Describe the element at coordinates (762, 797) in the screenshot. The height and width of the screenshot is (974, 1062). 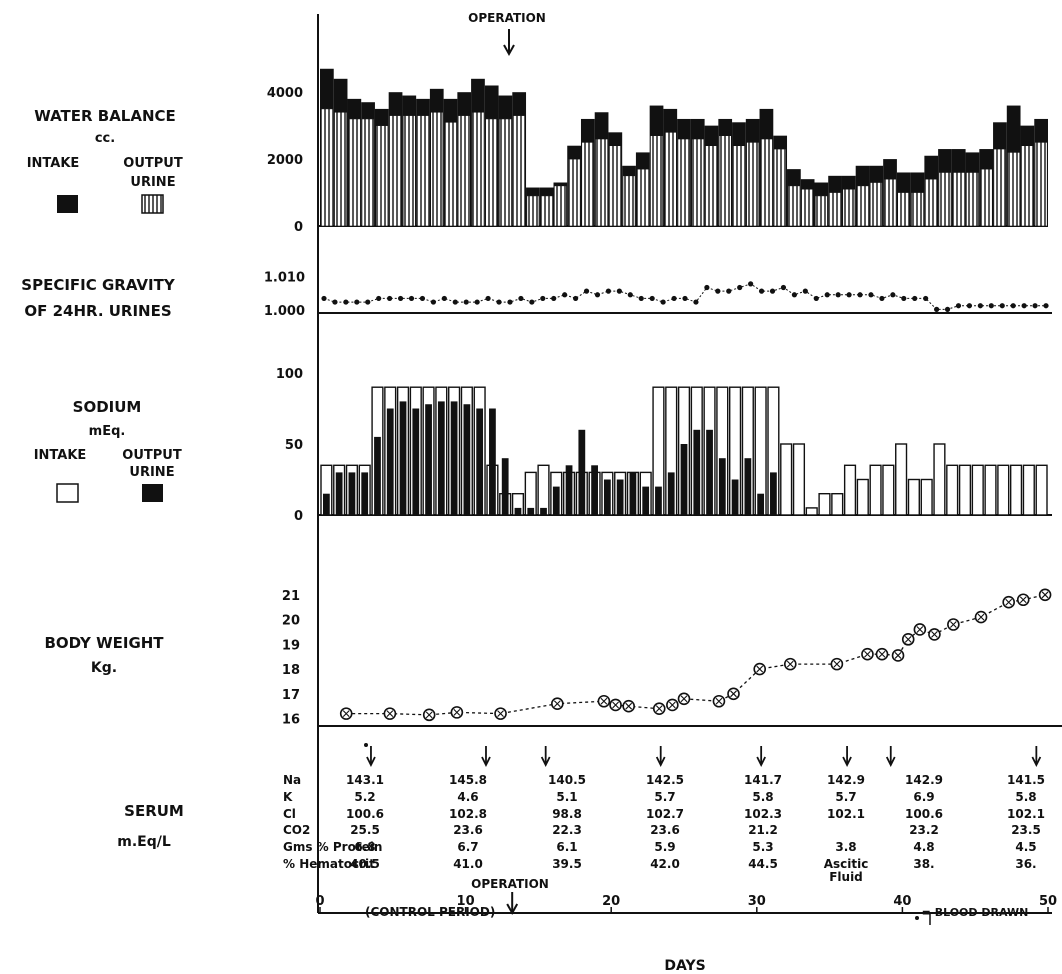
I see `serum-cell: 5.8` at that location.